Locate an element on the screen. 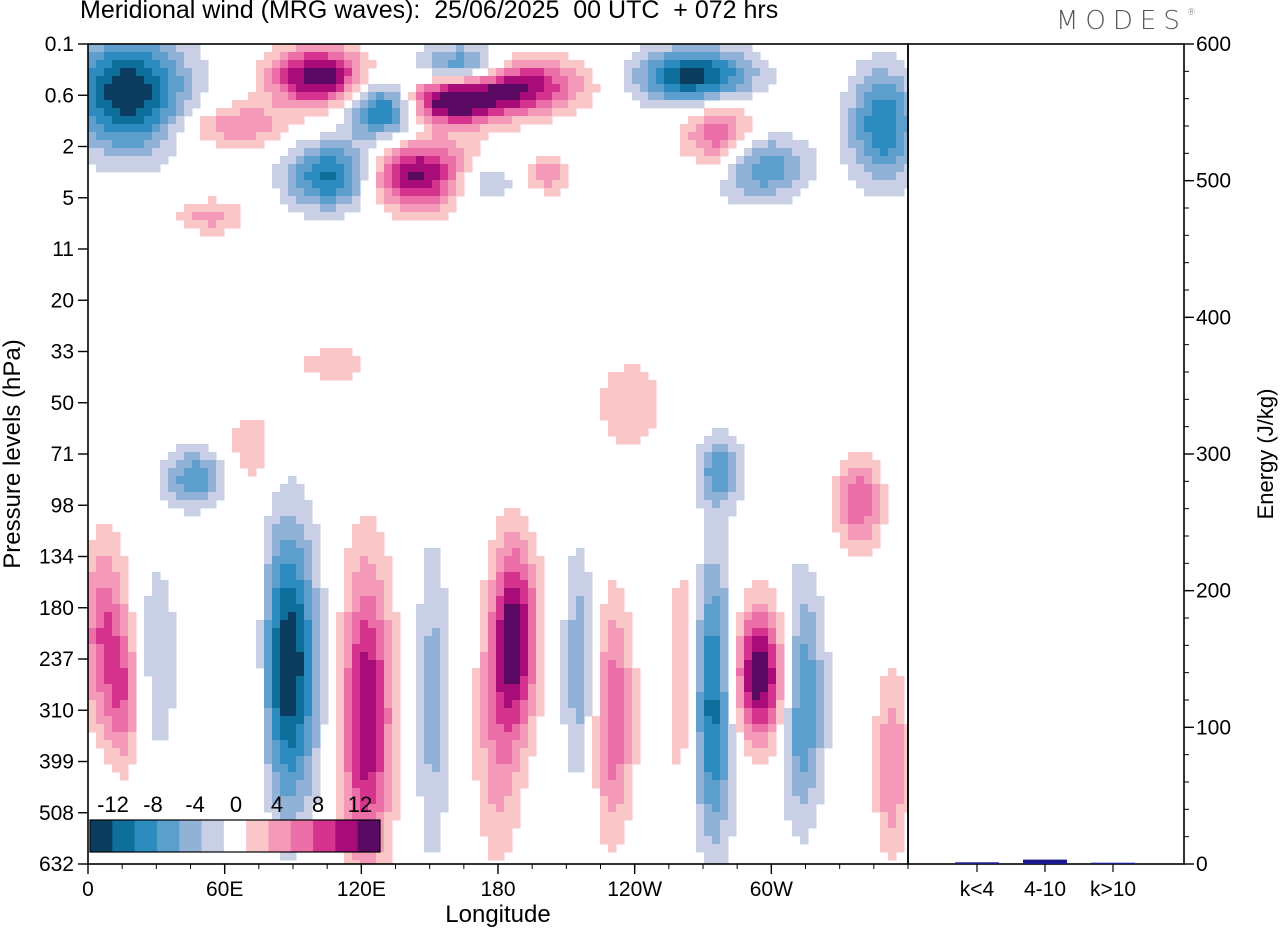 This screenshot has width=1280, height=930. x-tick-label: 60E is located at coordinates (224, 889).